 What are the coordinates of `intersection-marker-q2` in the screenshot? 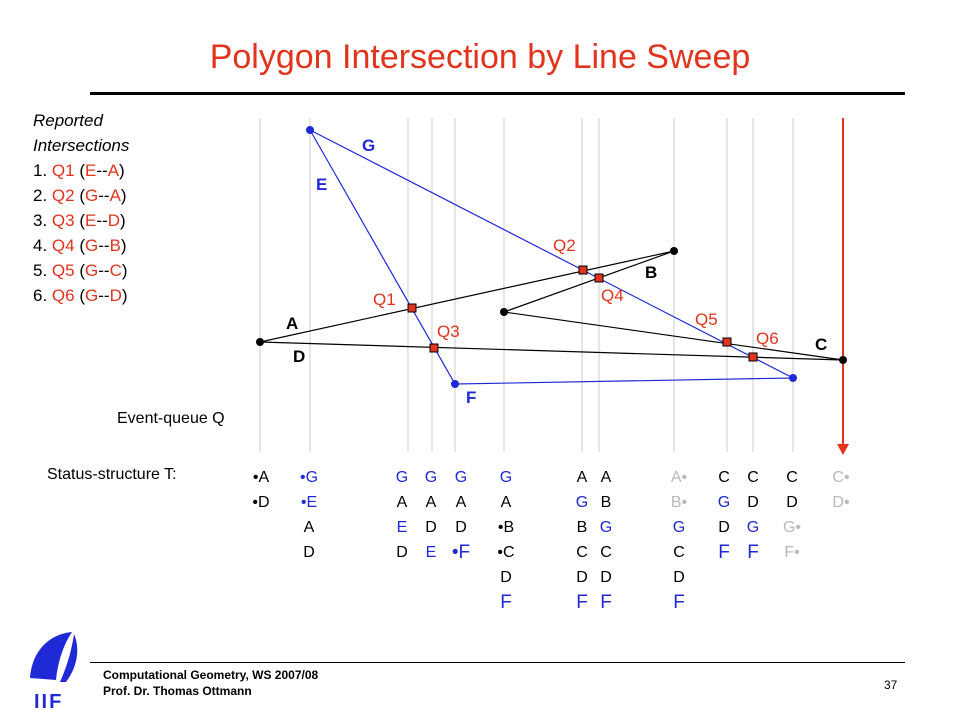 It's located at (583, 270).